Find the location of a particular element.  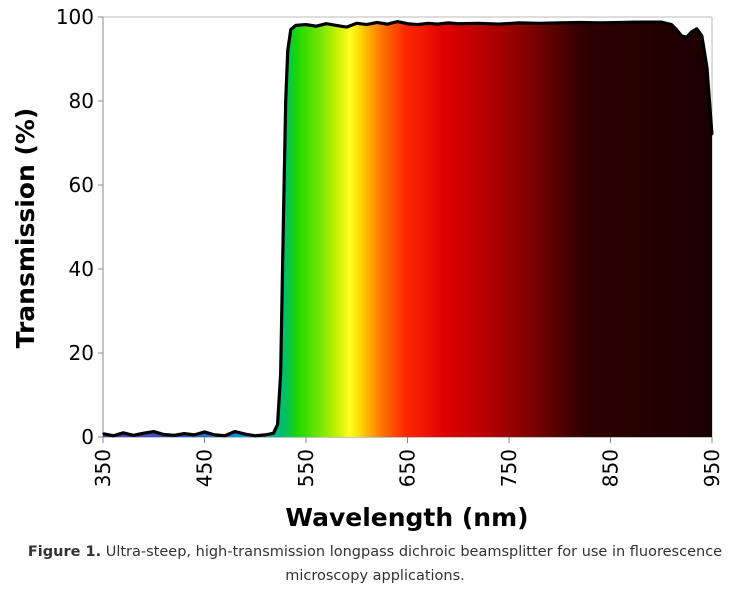

x-tick-label: 450 is located at coordinates (205, 468).